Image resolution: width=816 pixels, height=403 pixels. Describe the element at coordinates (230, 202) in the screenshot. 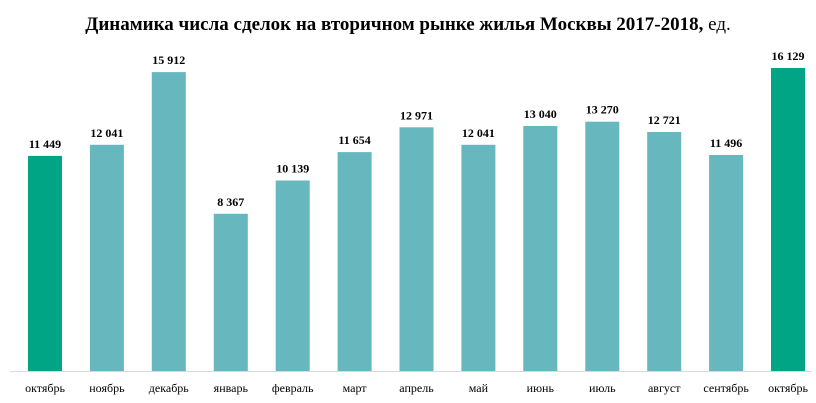

I see `bar-value-label: 8 367` at that location.